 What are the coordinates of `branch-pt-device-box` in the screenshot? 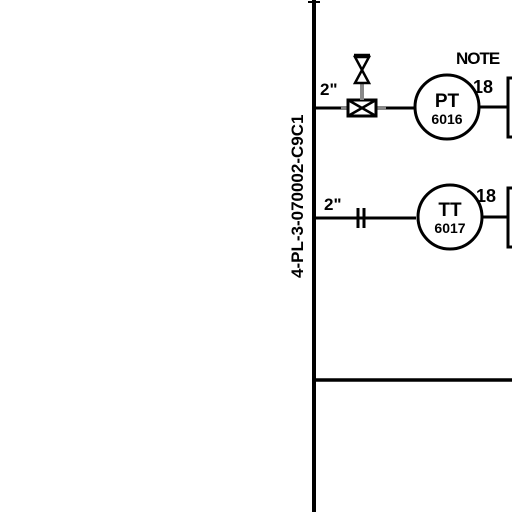 It's located at (509, 107).